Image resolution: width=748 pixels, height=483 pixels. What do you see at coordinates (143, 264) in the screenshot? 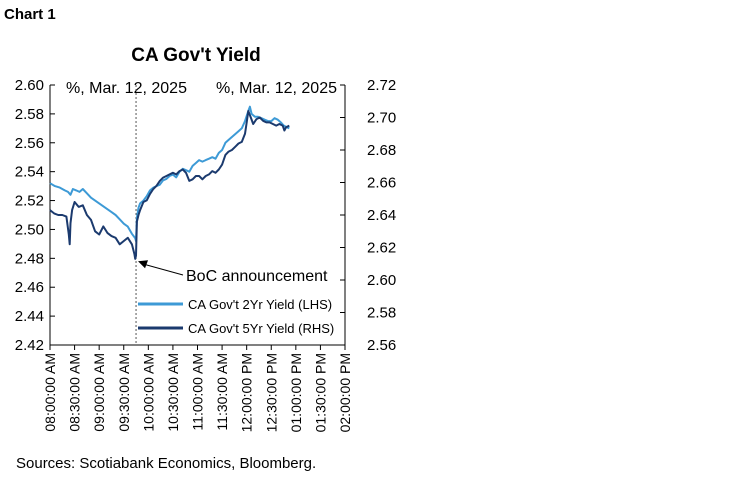
I see `event-arrow-head` at bounding box center [143, 264].